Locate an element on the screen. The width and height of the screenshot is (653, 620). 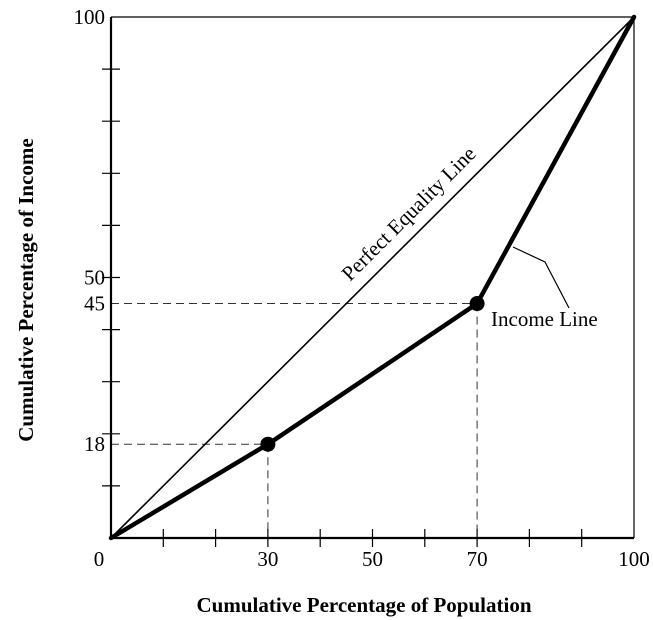
y-axis-title: Cumulative Percentage of Income is located at coordinates (26, 289).